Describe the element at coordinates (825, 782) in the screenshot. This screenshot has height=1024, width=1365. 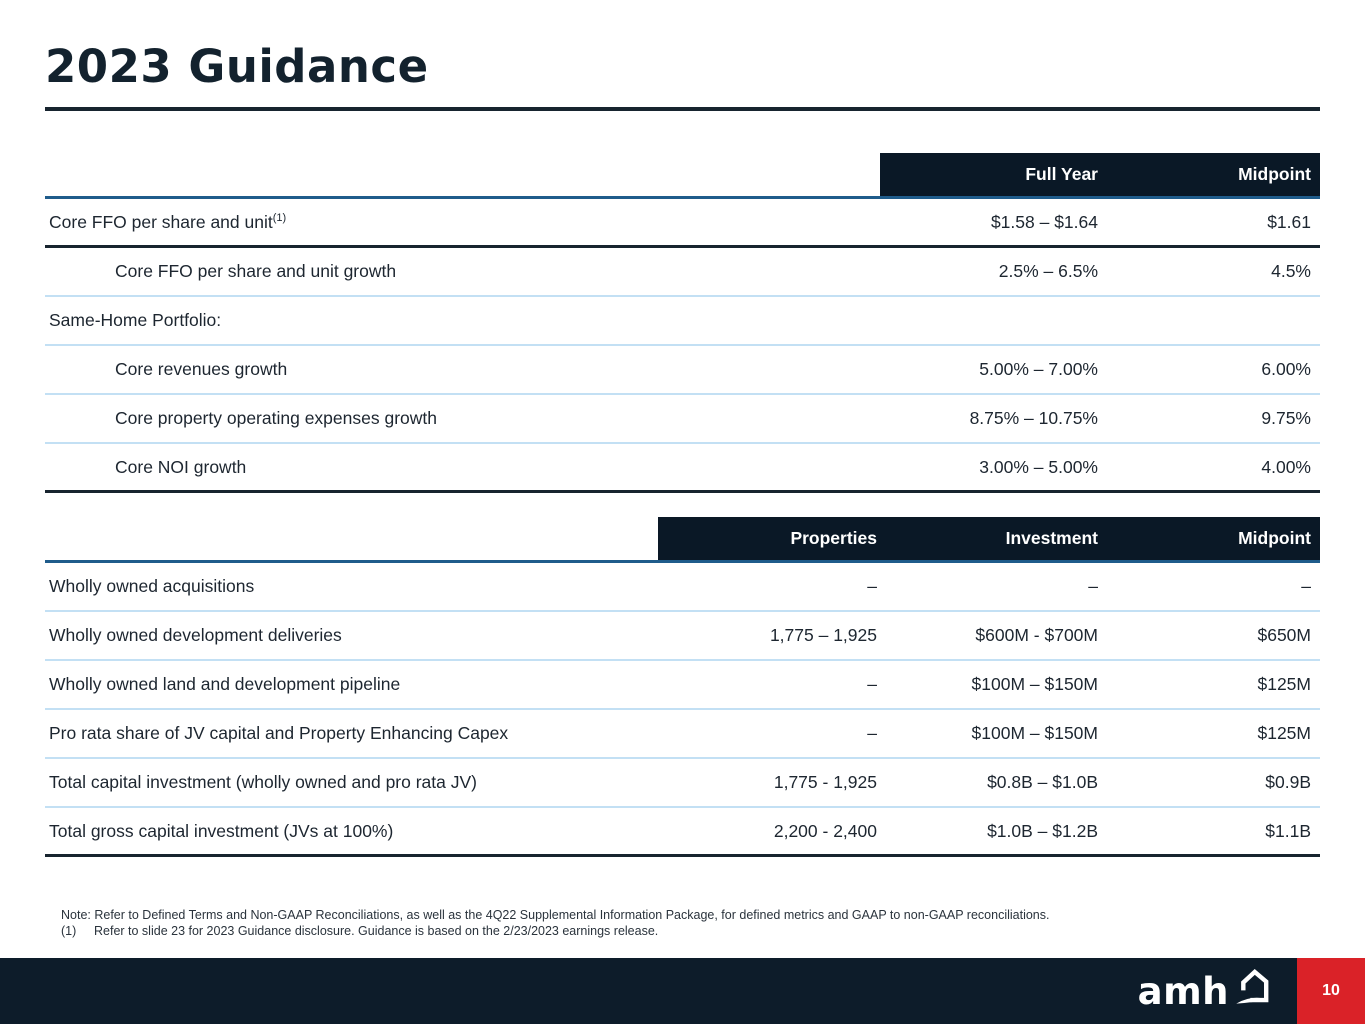
I see `properties-value: 1,775 - 1,925` at that location.